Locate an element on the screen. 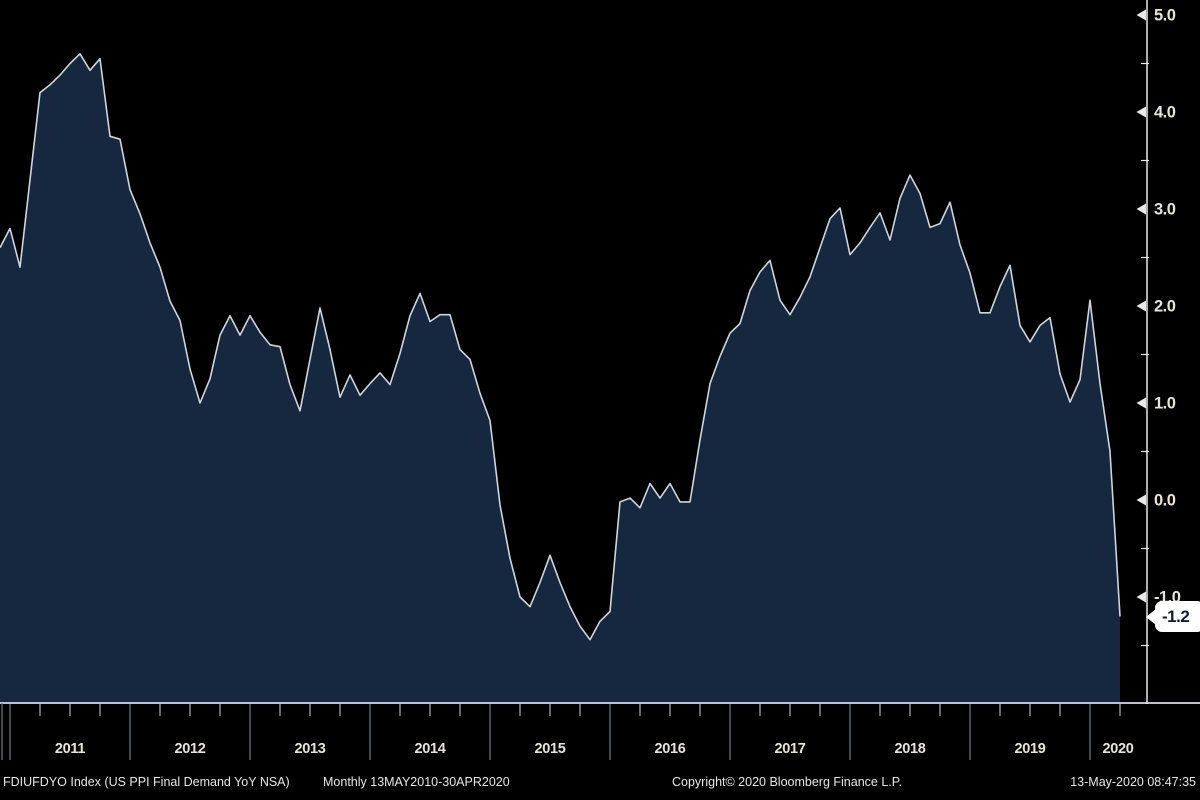 The image size is (1200, 800). last-value-badge: -1.2 is located at coordinates (1173, 616).